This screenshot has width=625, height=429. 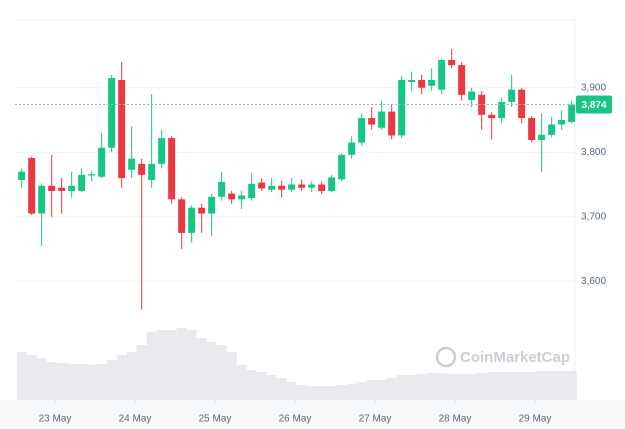 What do you see at coordinates (593, 87) in the screenshot?
I see `y-tick-label: 3,900` at bounding box center [593, 87].